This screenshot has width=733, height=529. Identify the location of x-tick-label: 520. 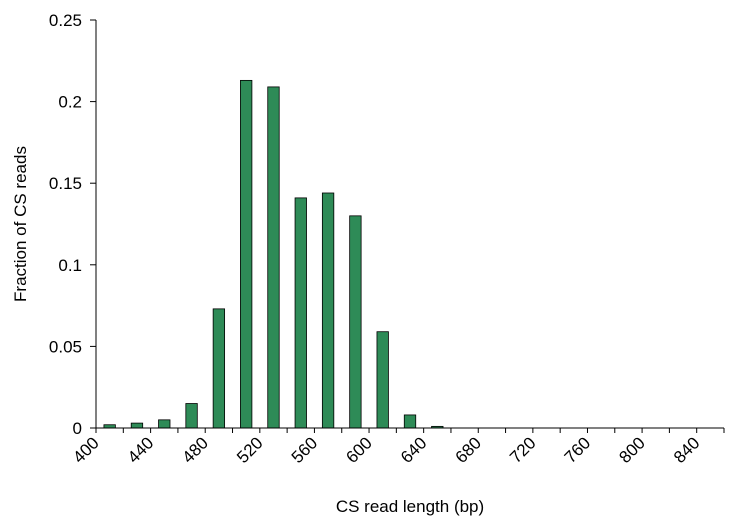
(249, 449).